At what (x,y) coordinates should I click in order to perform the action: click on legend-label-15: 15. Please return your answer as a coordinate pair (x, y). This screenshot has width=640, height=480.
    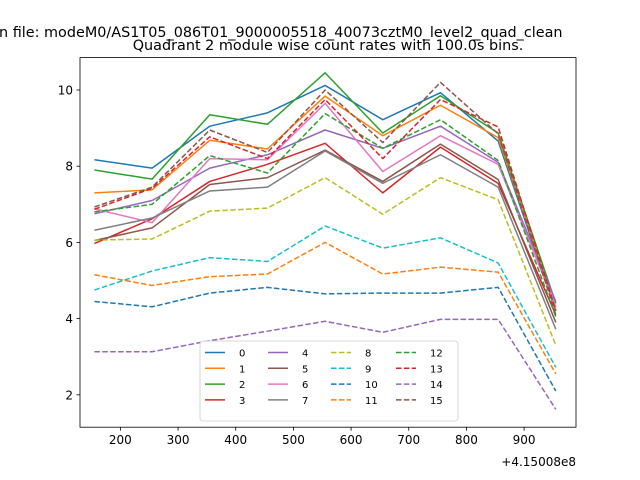
    Looking at the image, I should click on (436, 401).